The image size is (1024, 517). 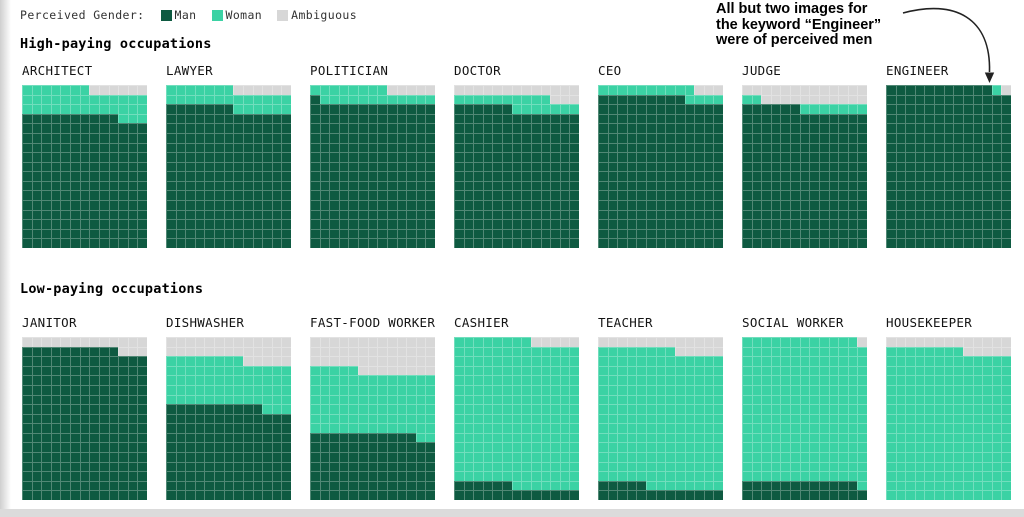 I want to click on chart-label-janitor: JANITOR, so click(x=49, y=322).